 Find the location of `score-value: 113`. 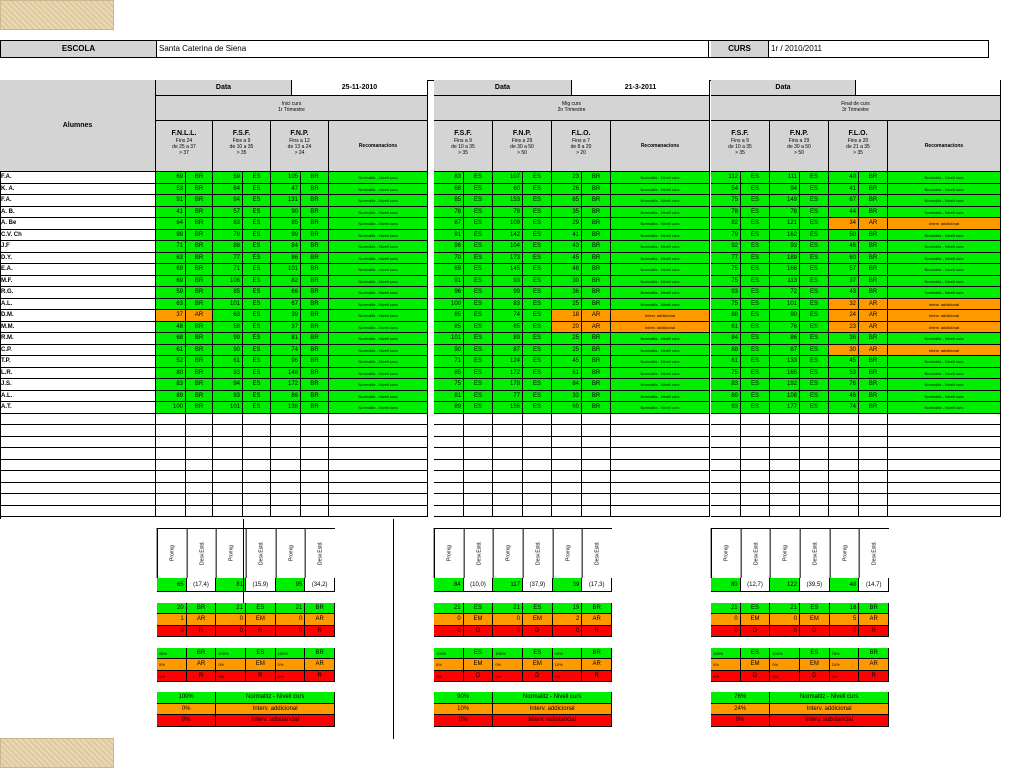

score-value: 113 is located at coordinates (785, 281).